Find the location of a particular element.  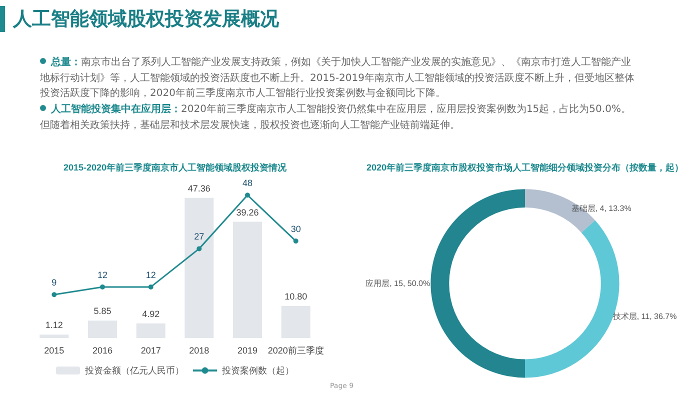

data-label: 1.12 is located at coordinates (54, 325).